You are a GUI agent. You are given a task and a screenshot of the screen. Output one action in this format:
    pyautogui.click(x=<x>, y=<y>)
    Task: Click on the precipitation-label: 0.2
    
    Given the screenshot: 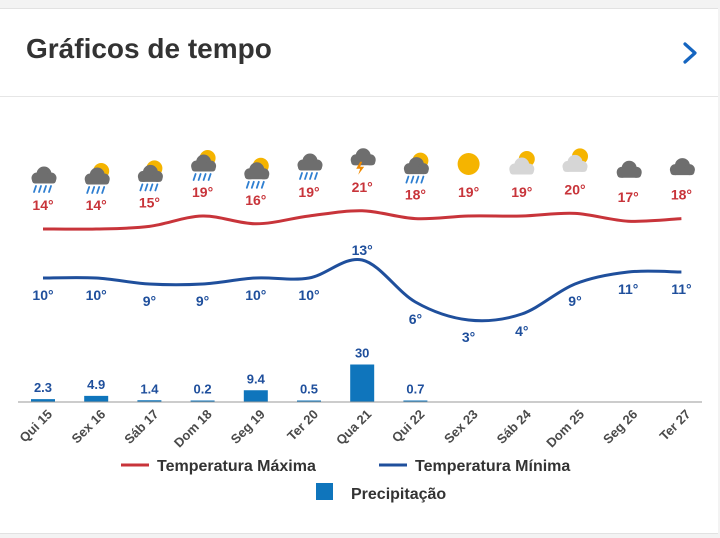 What is the action you would take?
    pyautogui.click(x=203, y=389)
    